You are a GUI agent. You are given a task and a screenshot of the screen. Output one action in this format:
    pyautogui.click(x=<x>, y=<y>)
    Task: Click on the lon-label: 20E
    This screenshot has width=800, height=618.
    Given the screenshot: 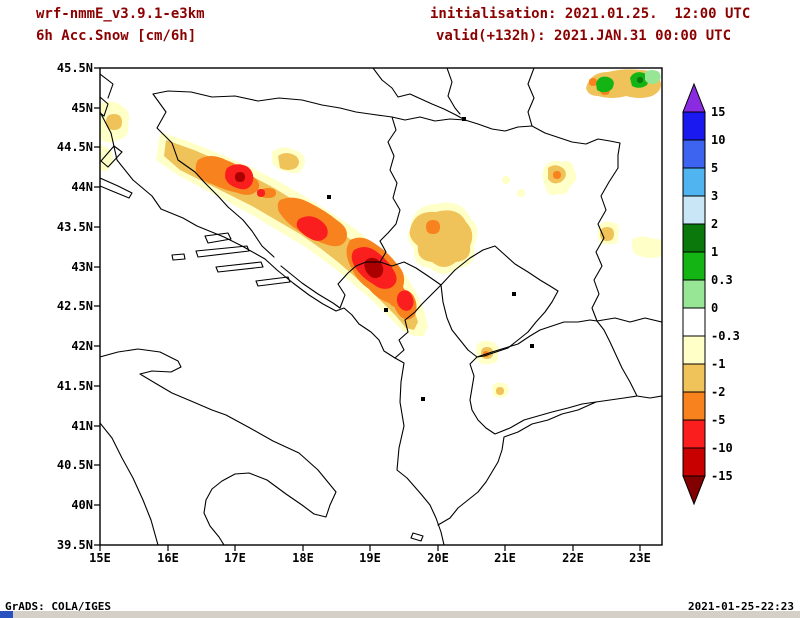 What is the action you would take?
    pyautogui.click(x=438, y=558)
    